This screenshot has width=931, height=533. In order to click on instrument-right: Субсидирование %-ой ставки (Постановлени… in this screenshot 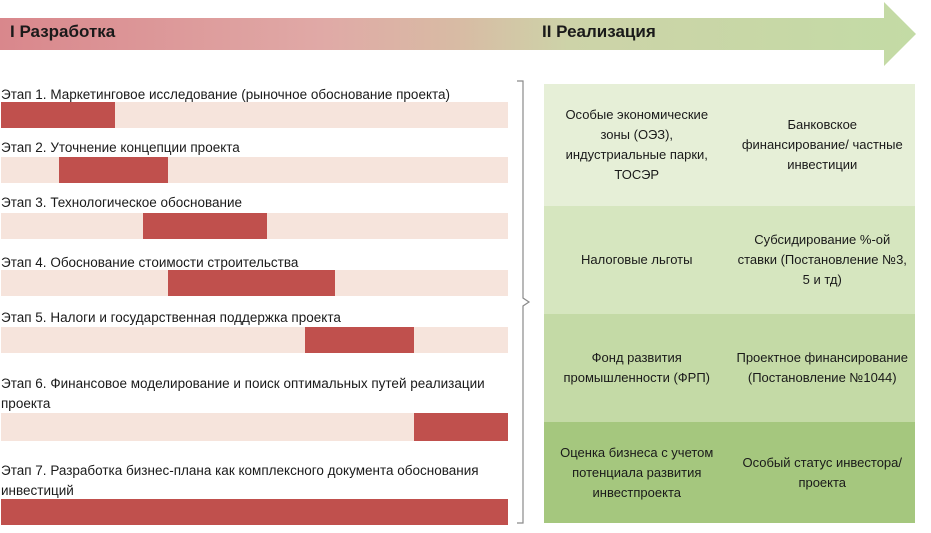, I will do `click(822, 259)`.